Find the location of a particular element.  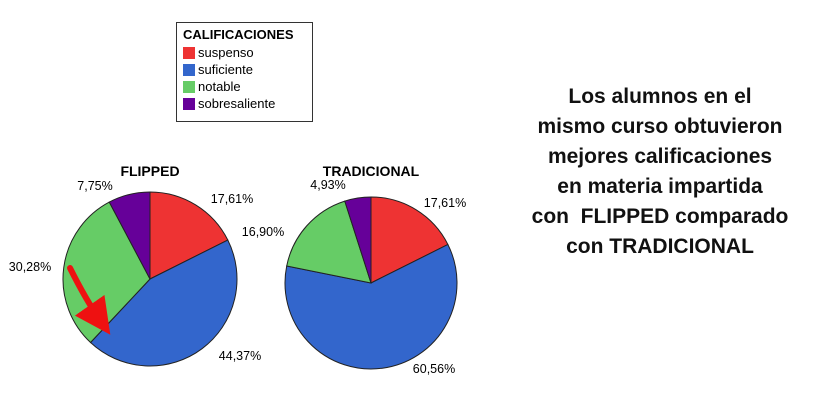

side-text-line: con FLIPPED comparado is located at coordinates (660, 216).